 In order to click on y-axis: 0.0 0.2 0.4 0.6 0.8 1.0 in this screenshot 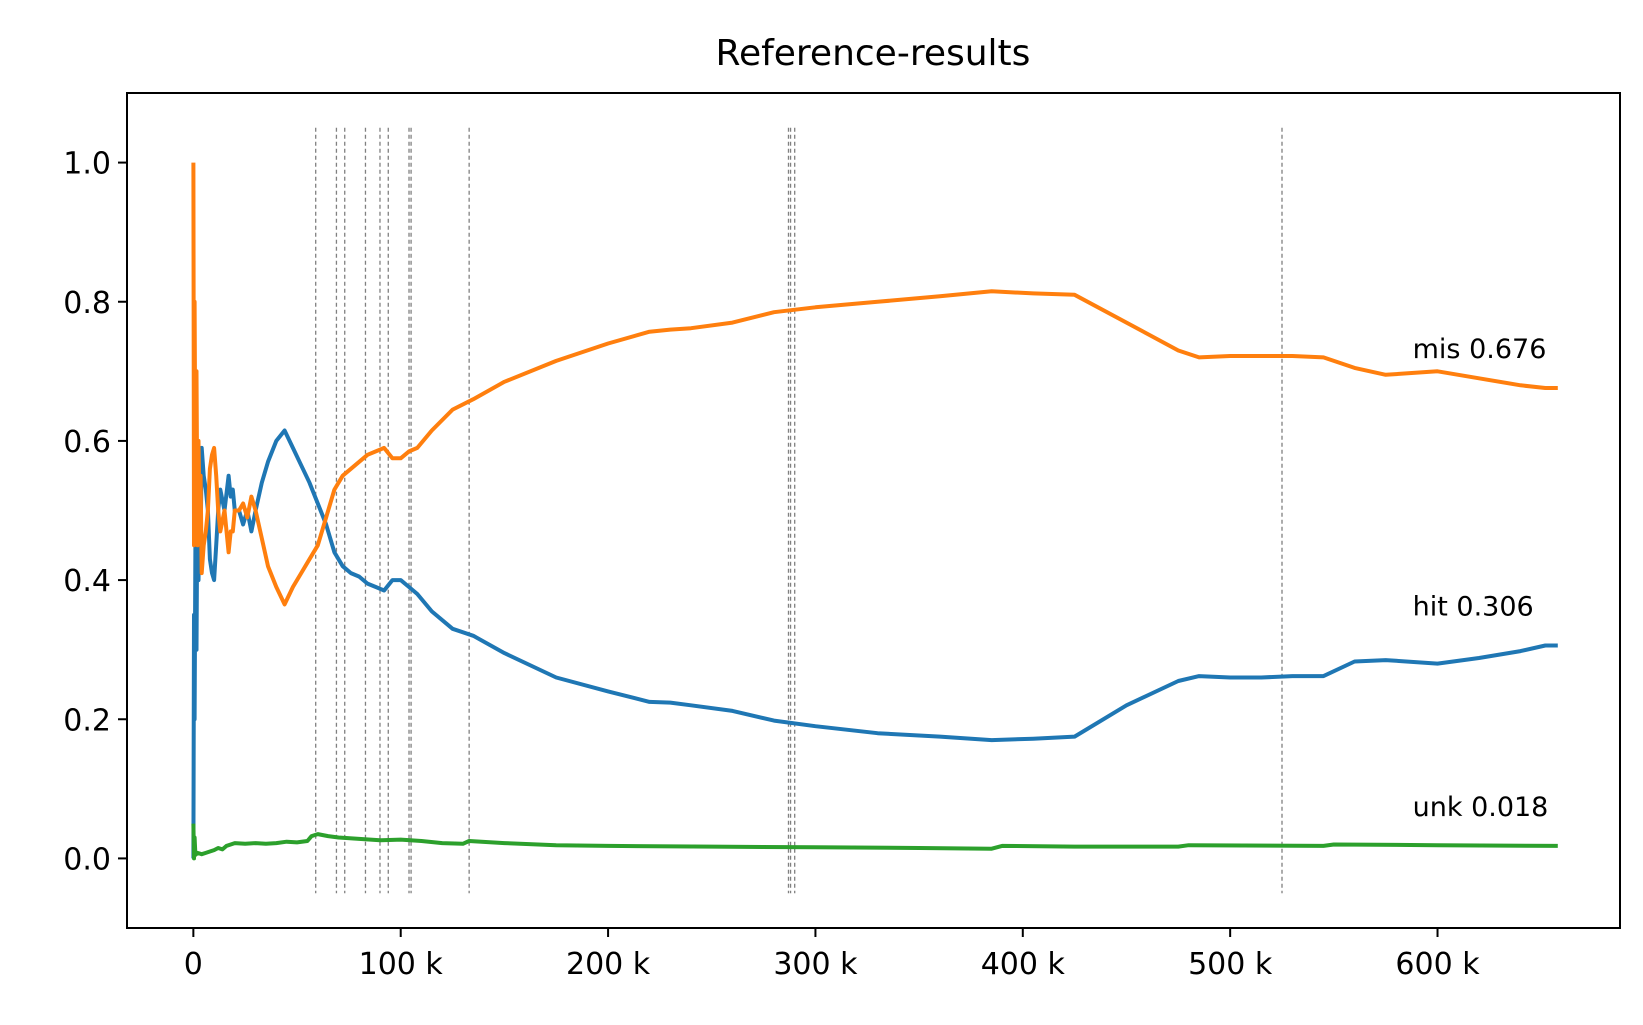, I will do `click(95, 512)`.